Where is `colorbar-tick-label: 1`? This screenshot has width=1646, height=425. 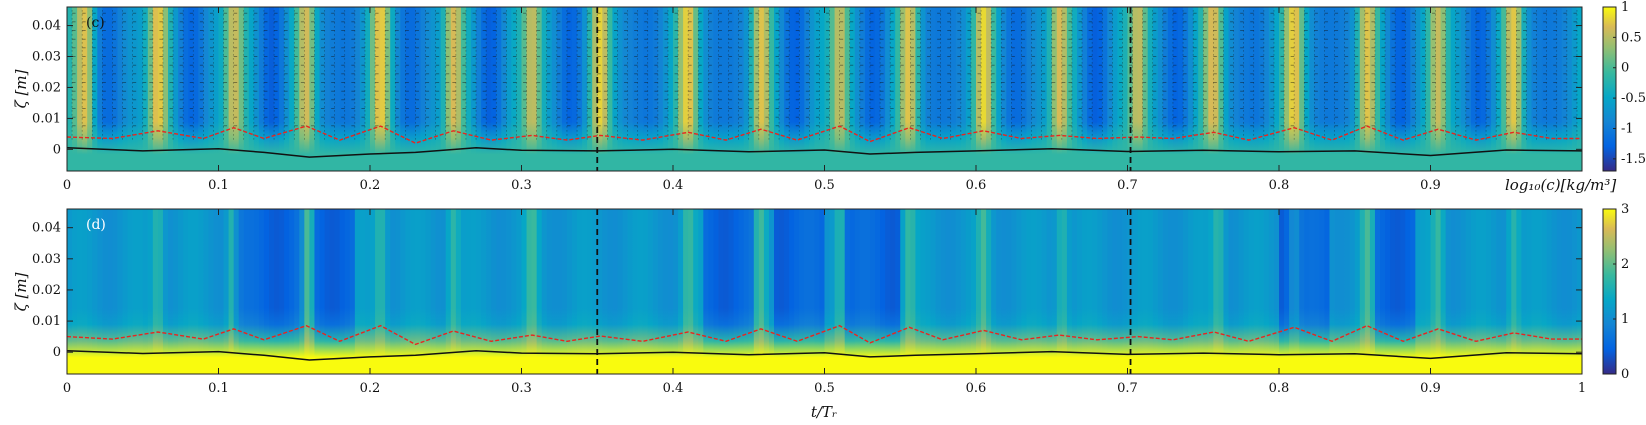 colorbar-tick-label: 1 is located at coordinates (1625, 319).